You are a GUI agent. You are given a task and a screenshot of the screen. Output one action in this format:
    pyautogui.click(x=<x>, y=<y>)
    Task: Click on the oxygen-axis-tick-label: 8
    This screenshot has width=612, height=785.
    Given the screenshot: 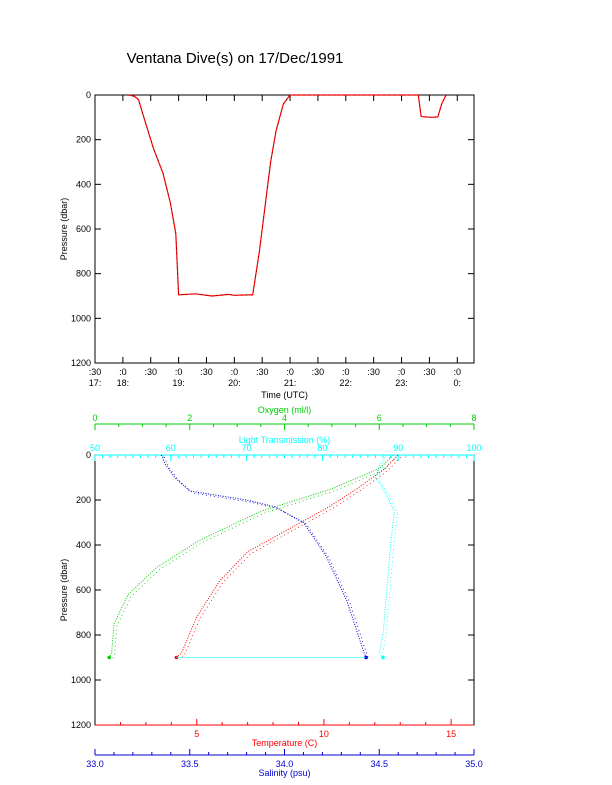 What is the action you would take?
    pyautogui.click(x=473, y=418)
    